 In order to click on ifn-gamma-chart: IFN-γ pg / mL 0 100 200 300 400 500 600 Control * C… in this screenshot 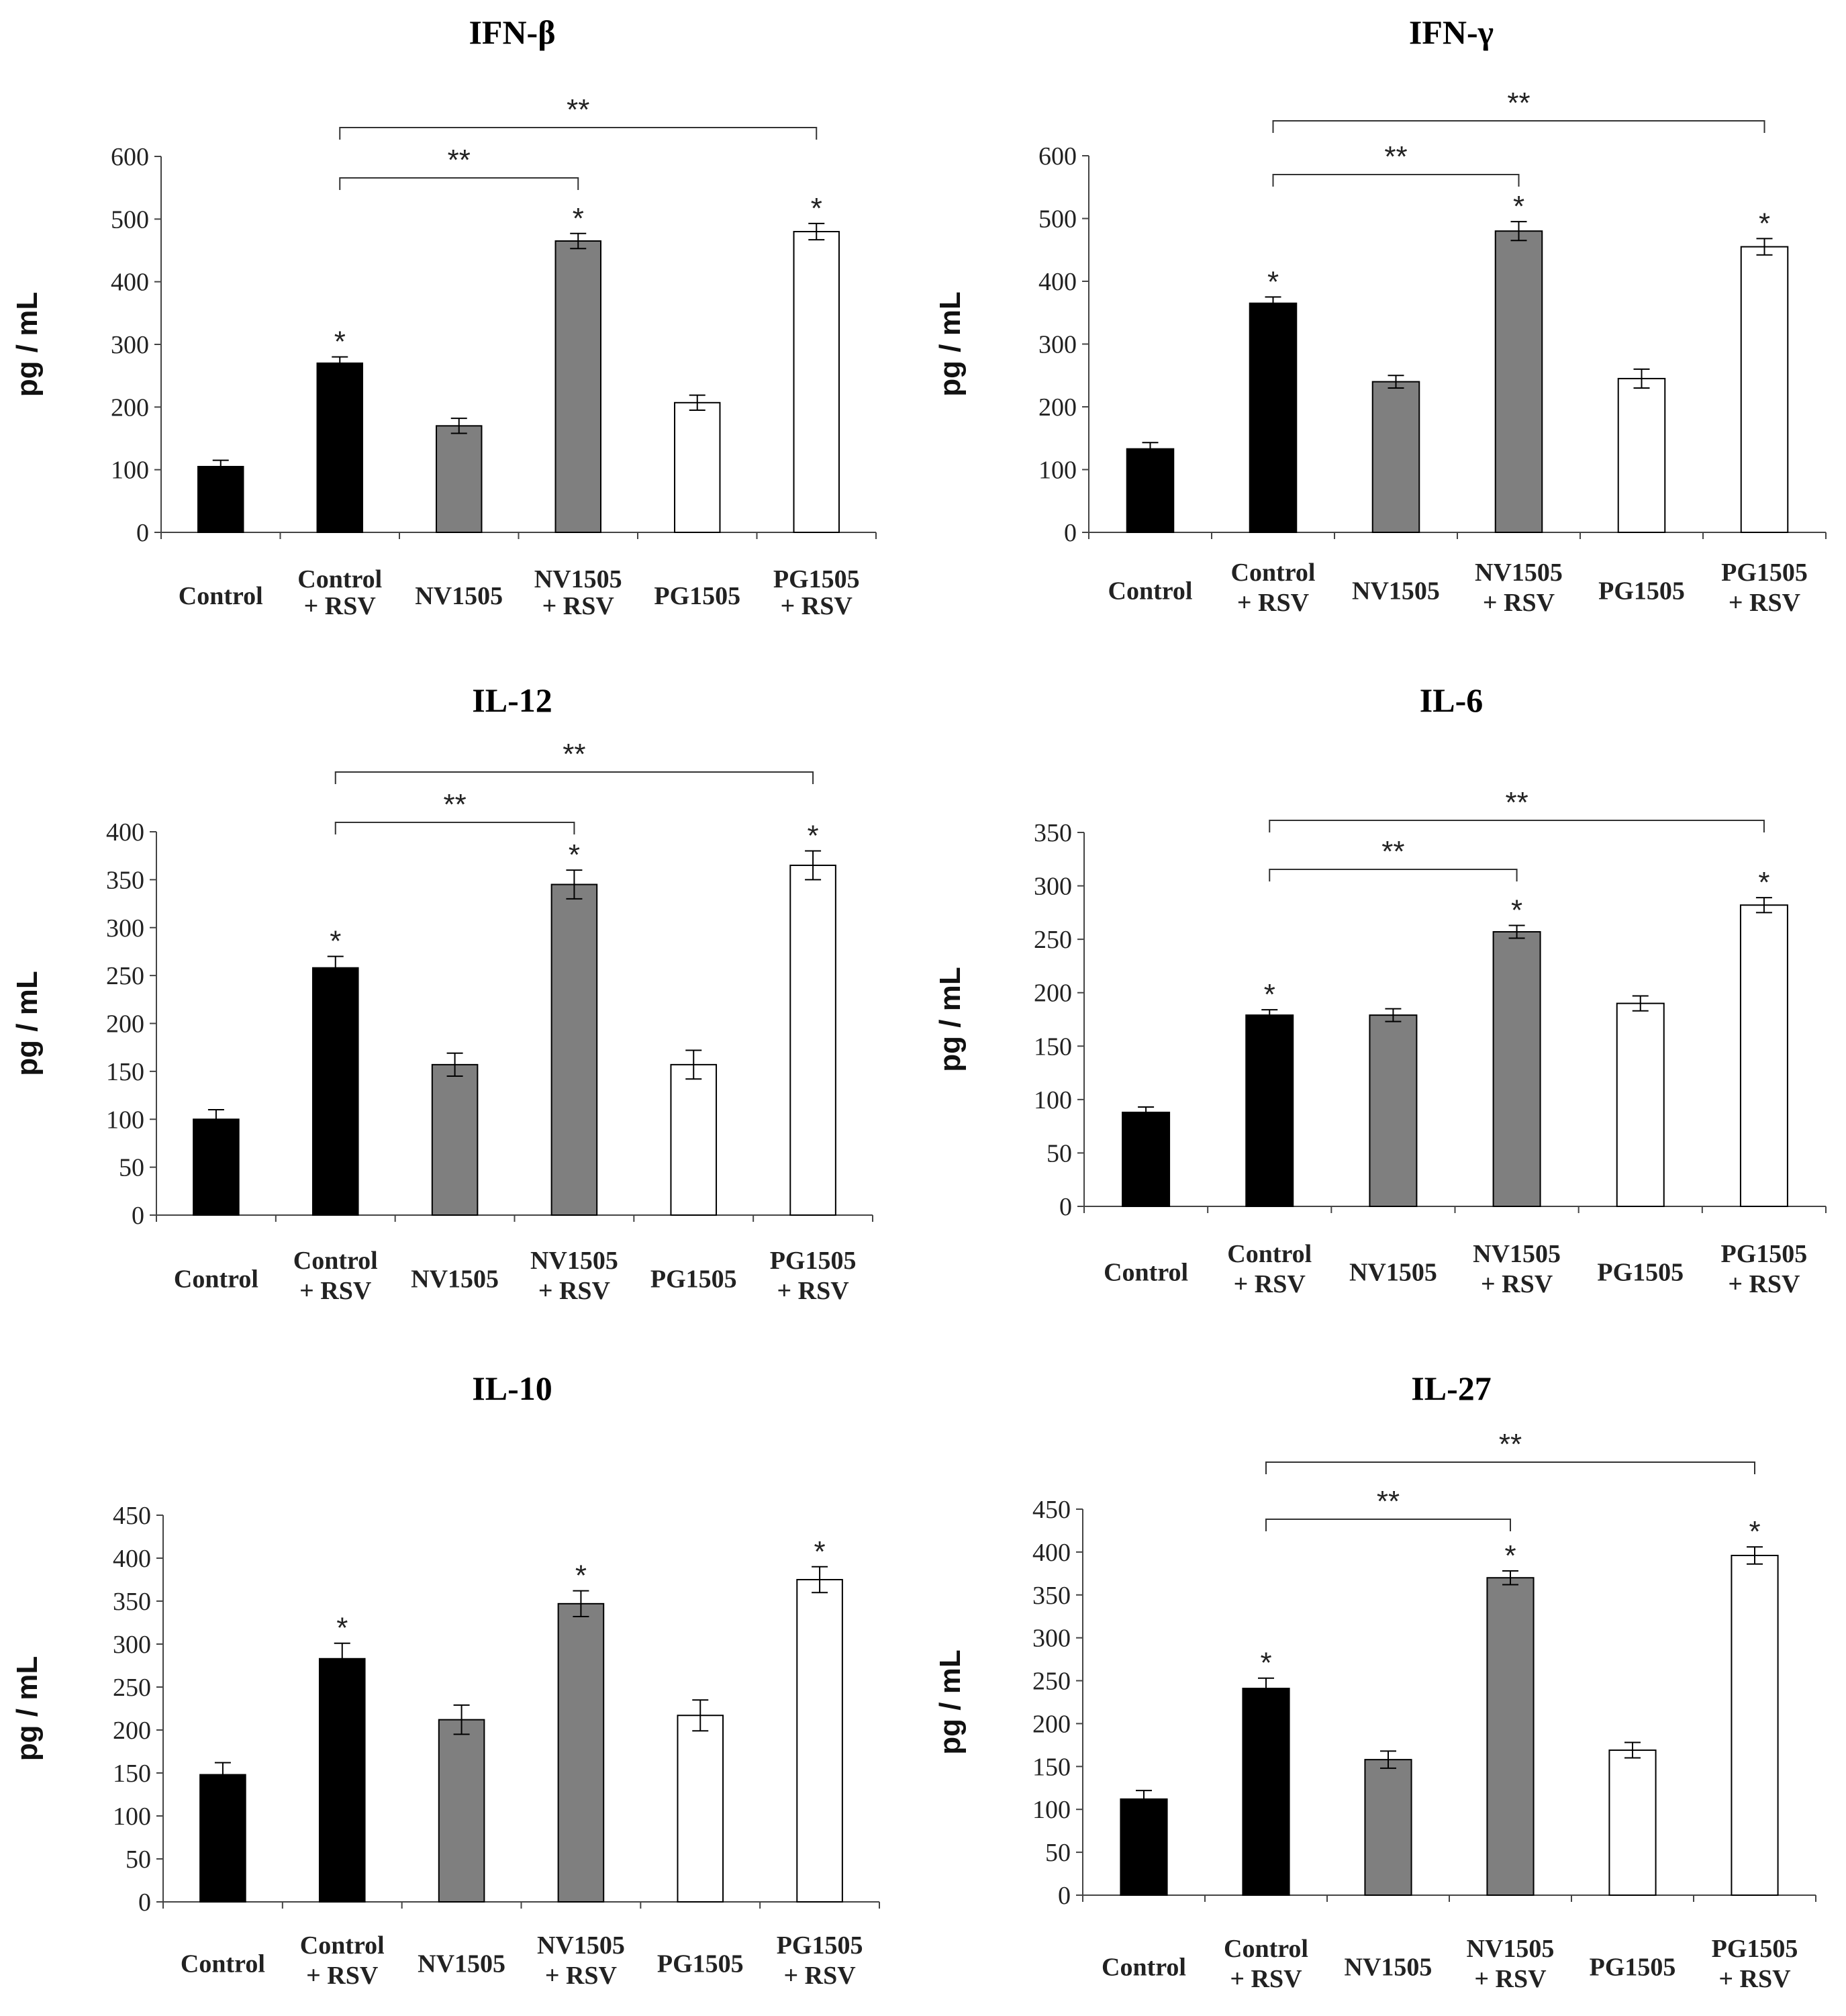, I will do `click(1380, 315)`.